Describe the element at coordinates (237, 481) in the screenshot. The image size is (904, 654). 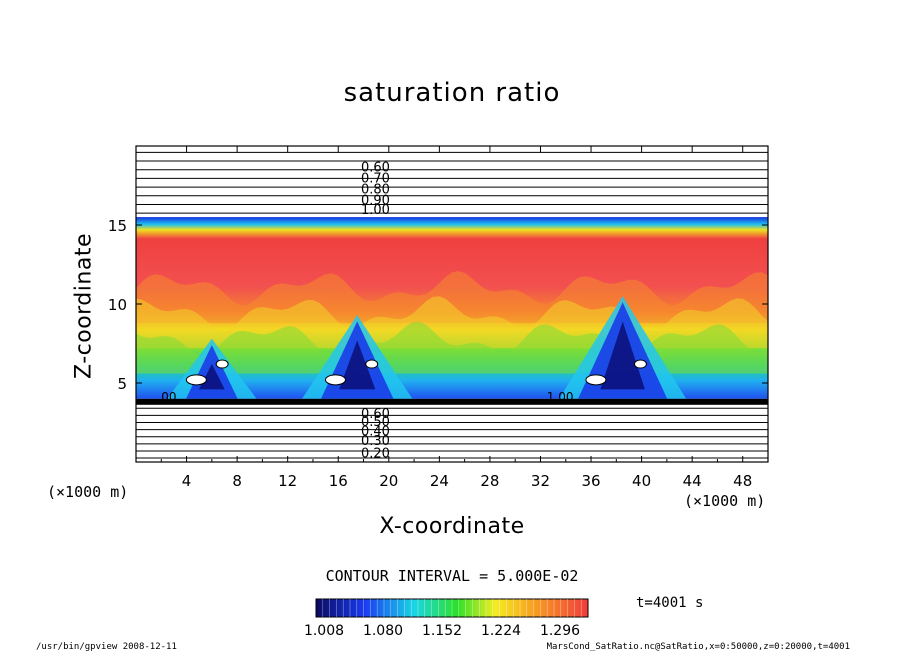
I see `x-tick-label: 8` at that location.